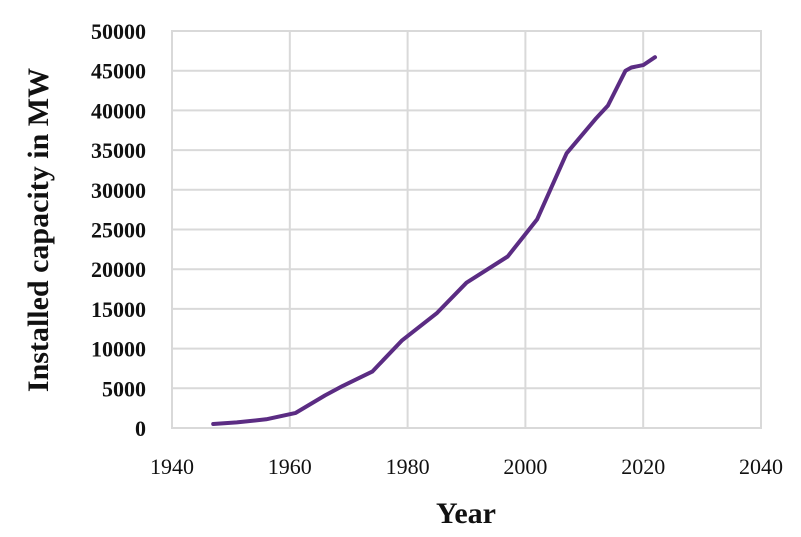  What do you see at coordinates (118, 31) in the screenshot?
I see `y-tick-label: 50000` at bounding box center [118, 31].